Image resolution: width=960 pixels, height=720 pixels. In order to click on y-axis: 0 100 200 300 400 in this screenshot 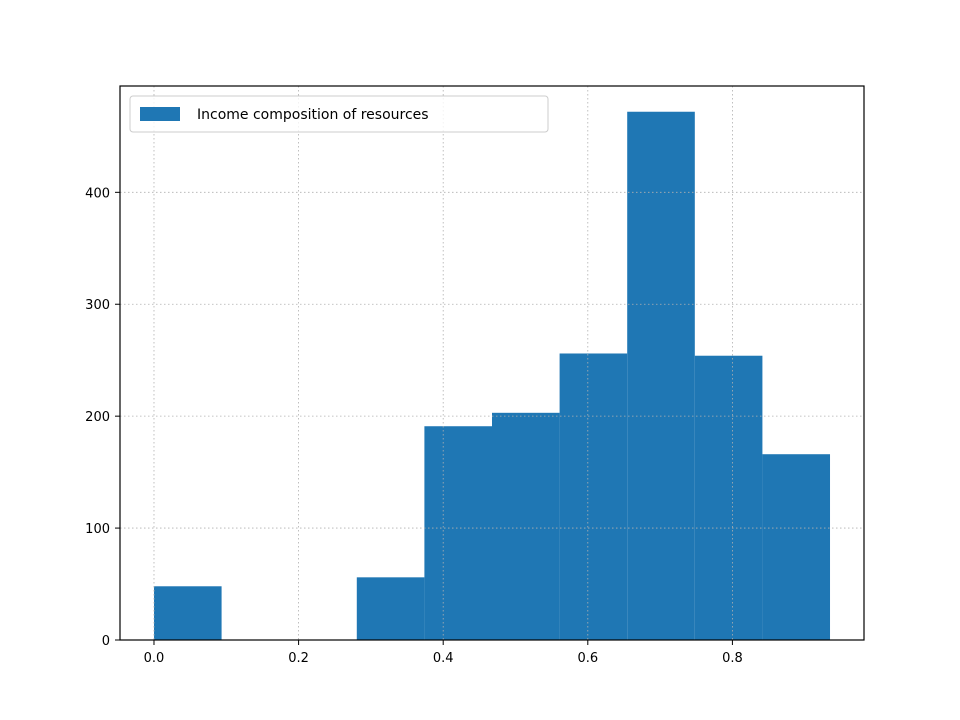, I will do `click(102, 417)`.